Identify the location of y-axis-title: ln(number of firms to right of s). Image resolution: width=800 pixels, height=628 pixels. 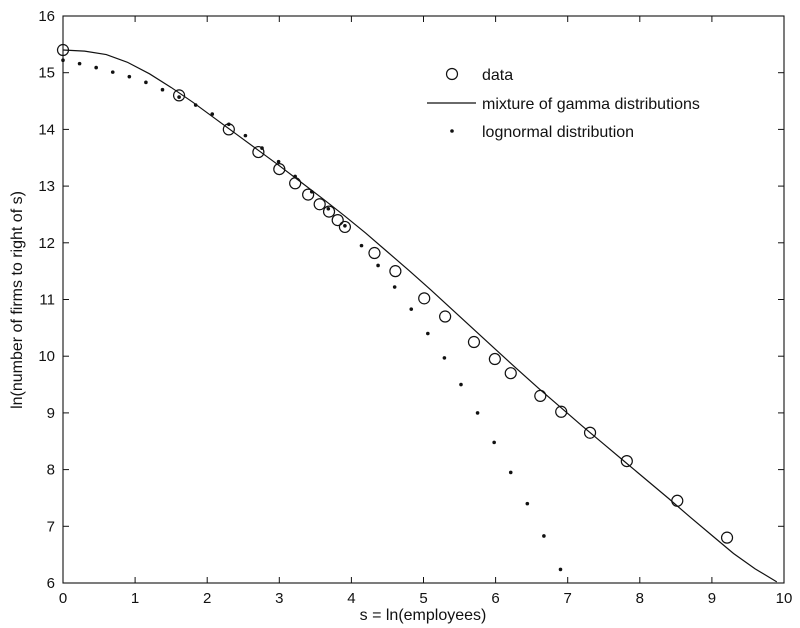
(17, 300).